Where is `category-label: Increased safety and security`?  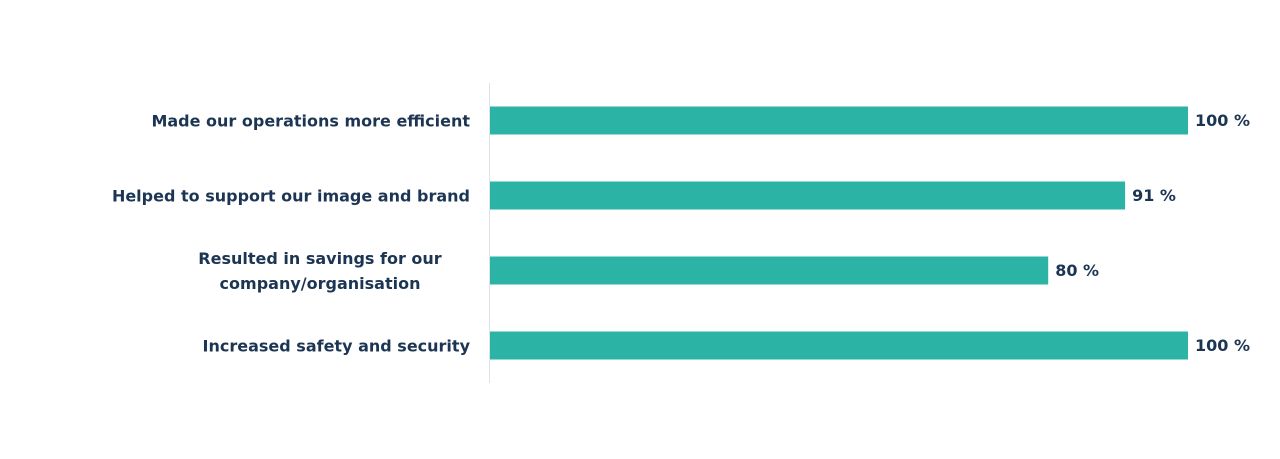
category-label: Increased safety and security is located at coordinates (336, 345).